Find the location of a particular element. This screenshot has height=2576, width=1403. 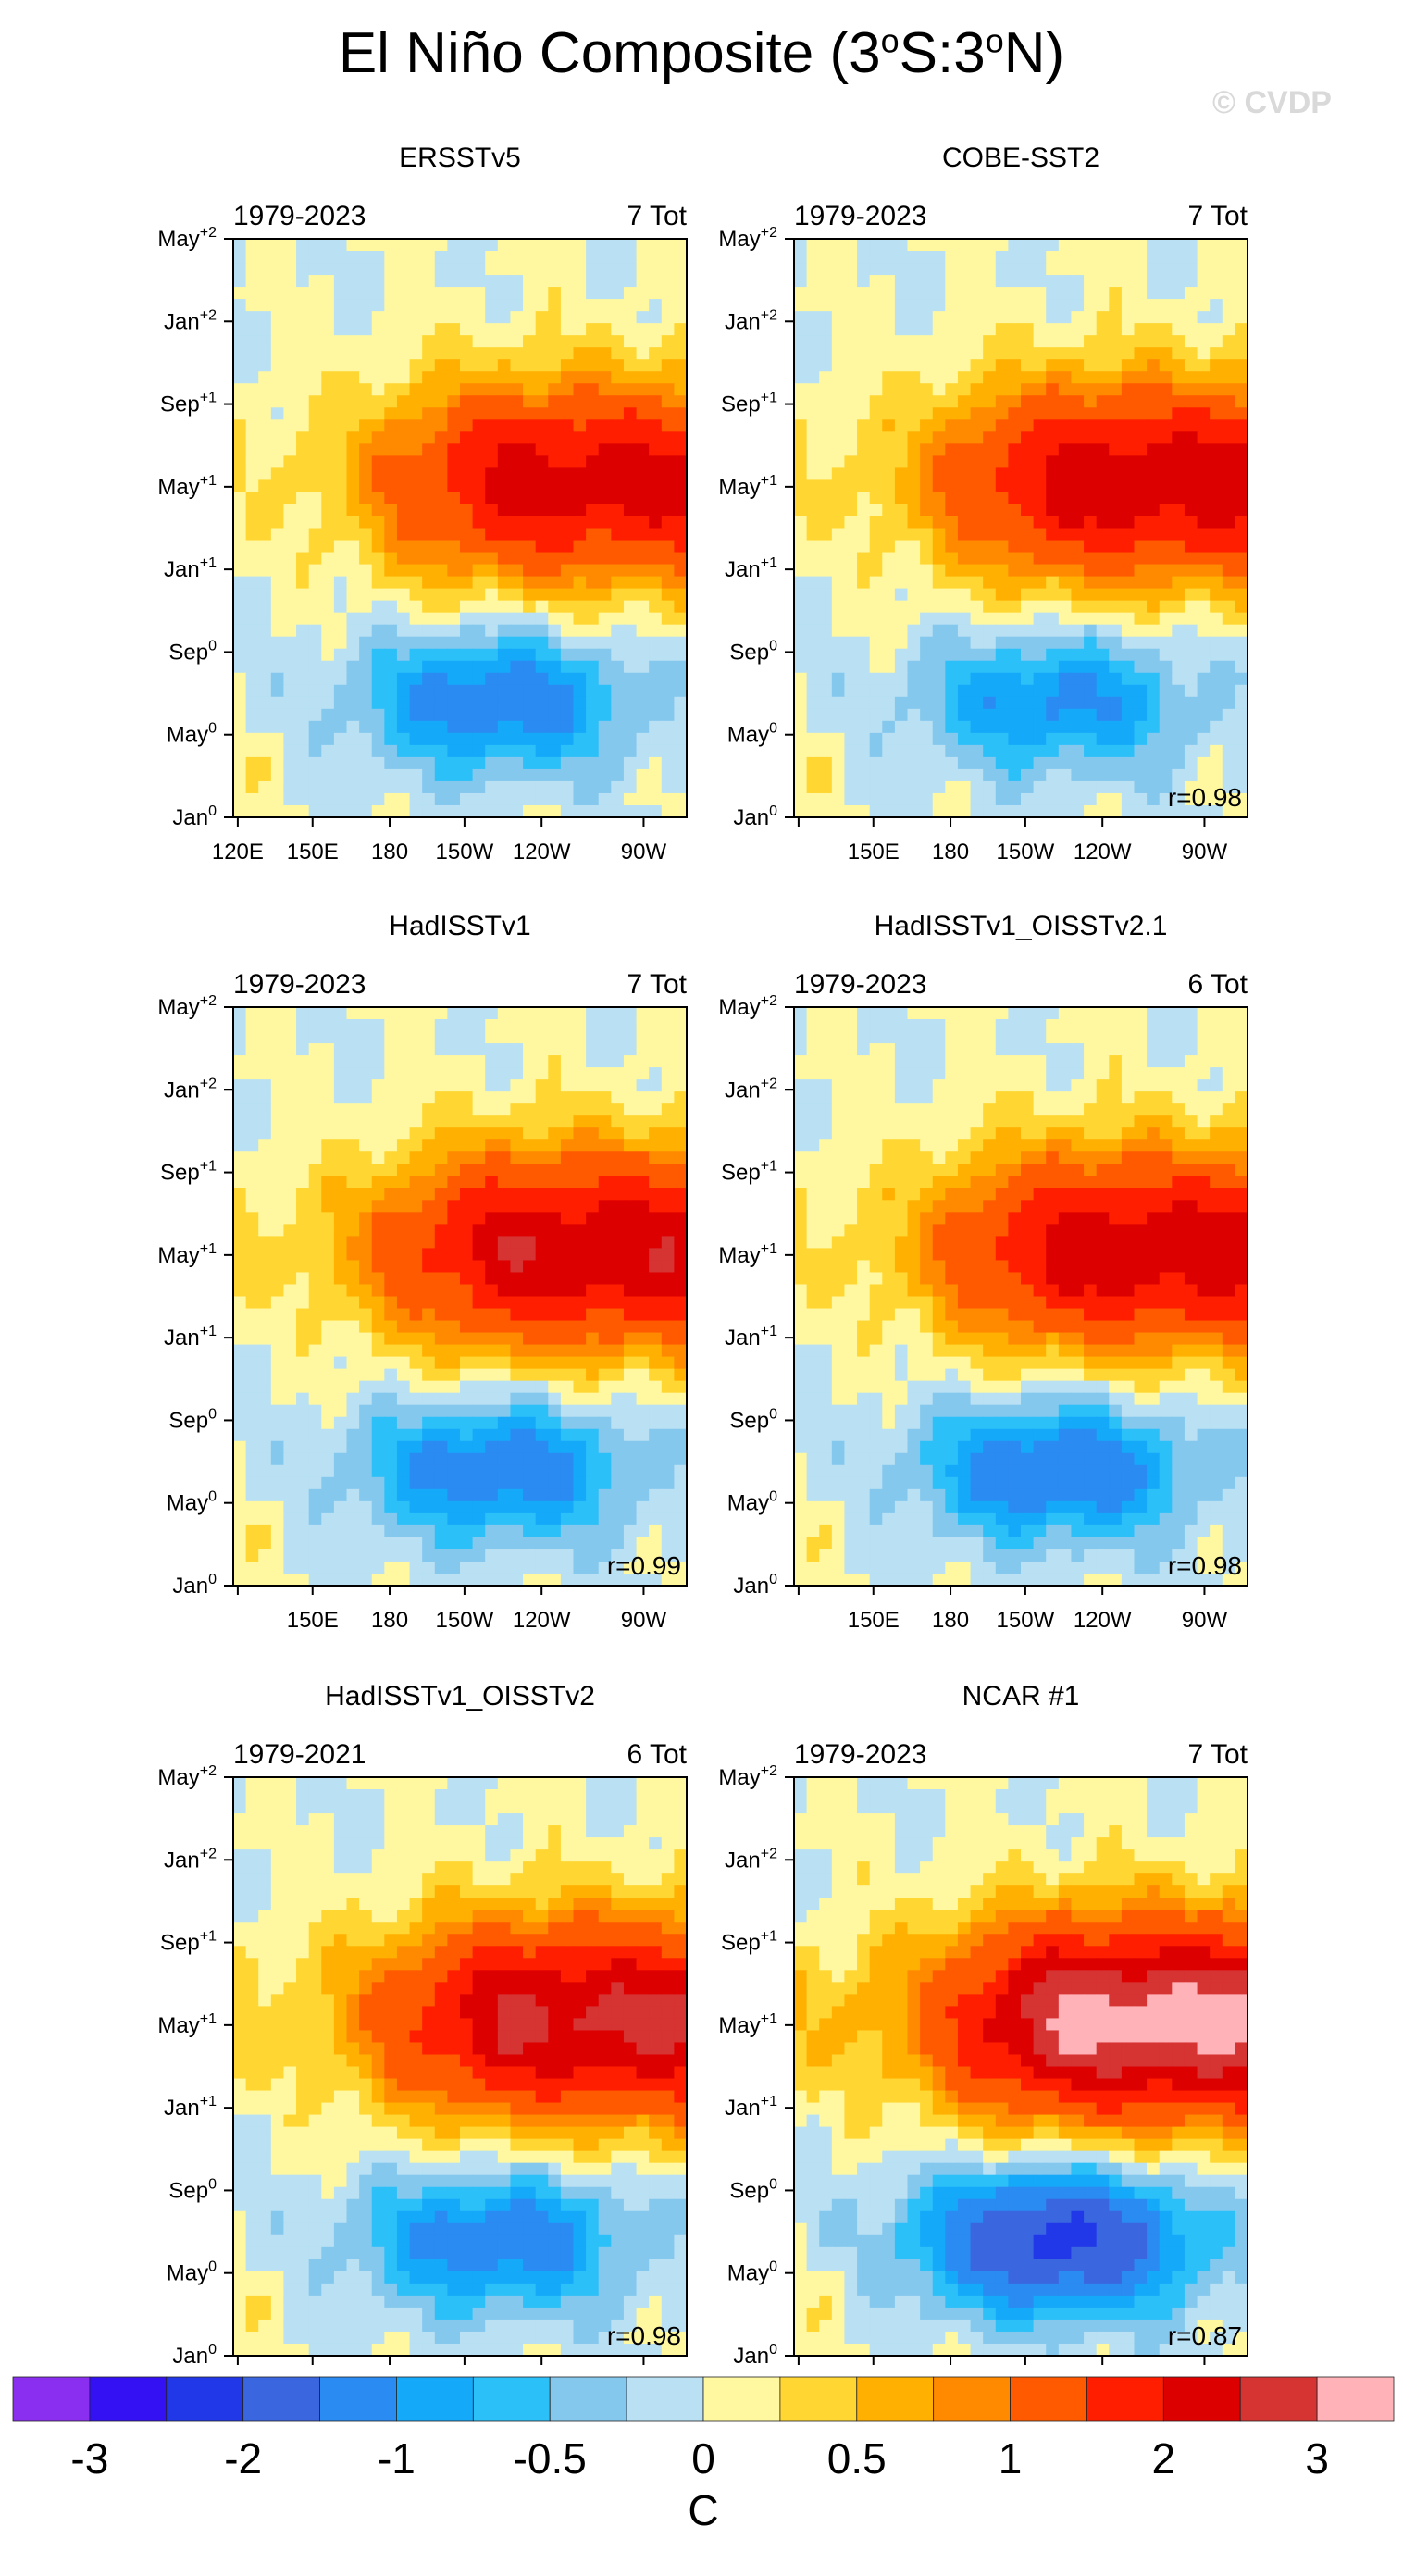

panel-frame is located at coordinates (460, 528).